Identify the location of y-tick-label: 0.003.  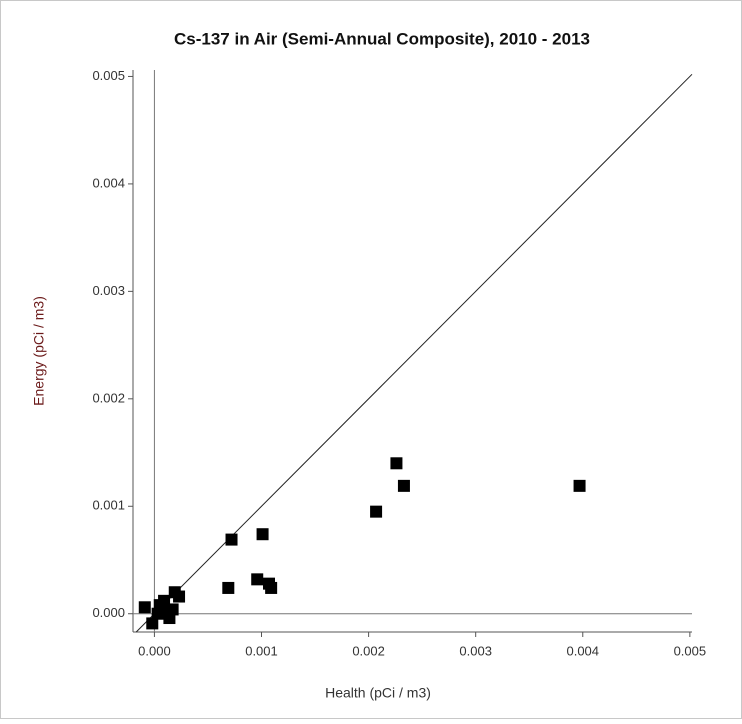
(108, 290).